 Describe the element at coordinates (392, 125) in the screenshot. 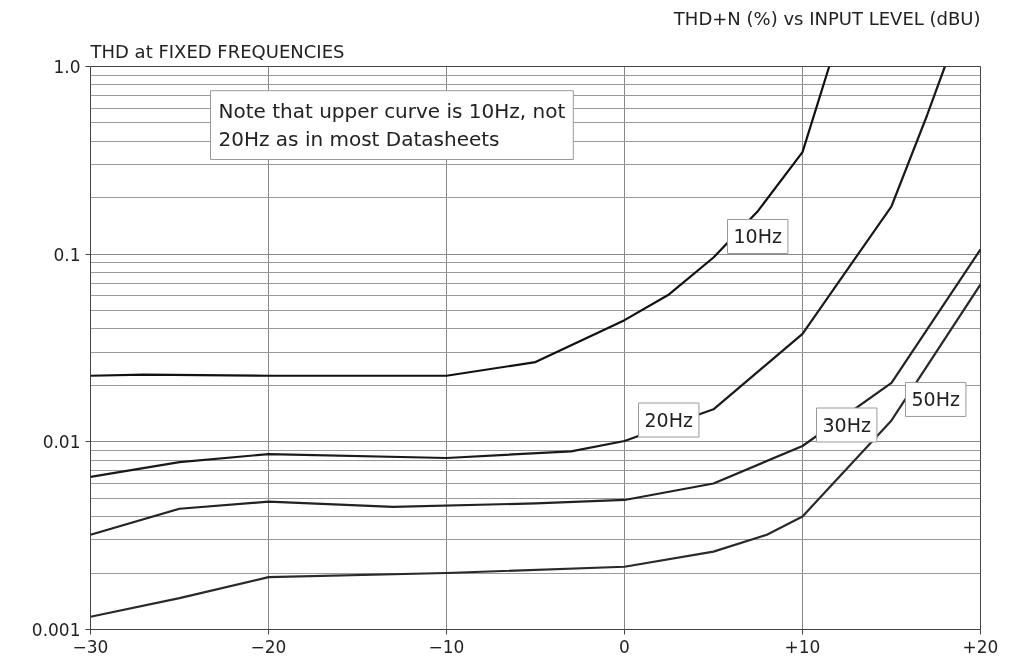

I see `annotation: Note that upper curve is 10Hz, not 20Hz as in most Datasheets` at that location.